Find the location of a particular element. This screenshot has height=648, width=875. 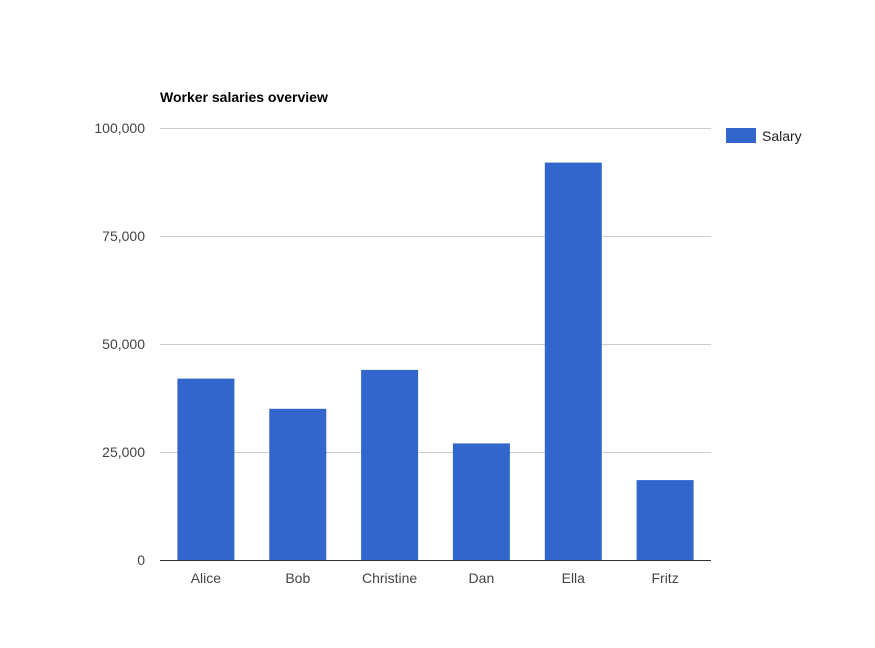

y-tick-label: 0 is located at coordinates (141, 560).